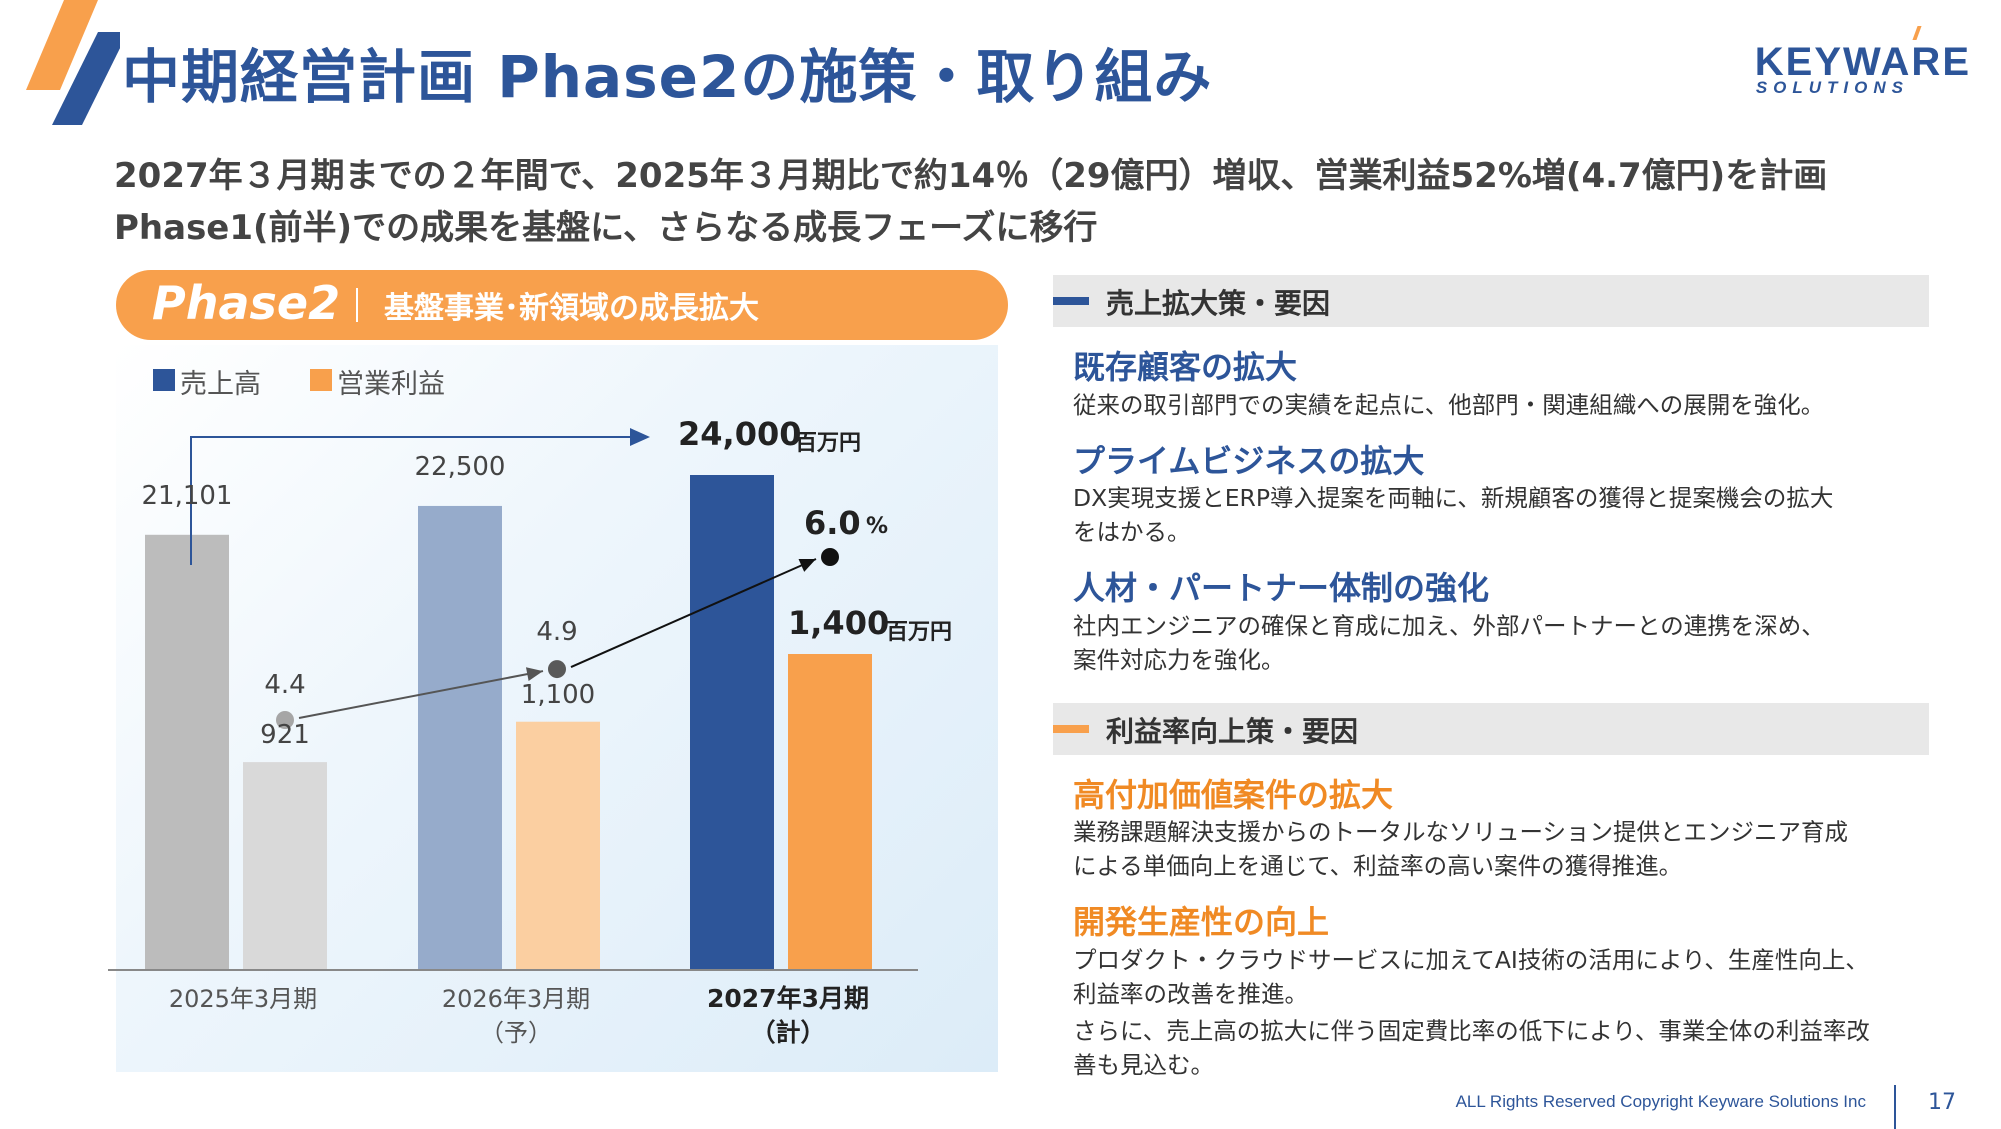  Describe the element at coordinates (460, 737) in the screenshot. I see `revenue-bar-2026` at that location.